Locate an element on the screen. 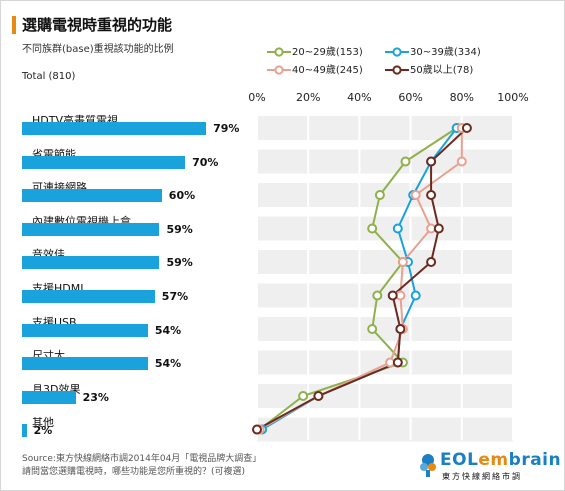  legend-item: 30~39歲(334) is located at coordinates (432, 50).